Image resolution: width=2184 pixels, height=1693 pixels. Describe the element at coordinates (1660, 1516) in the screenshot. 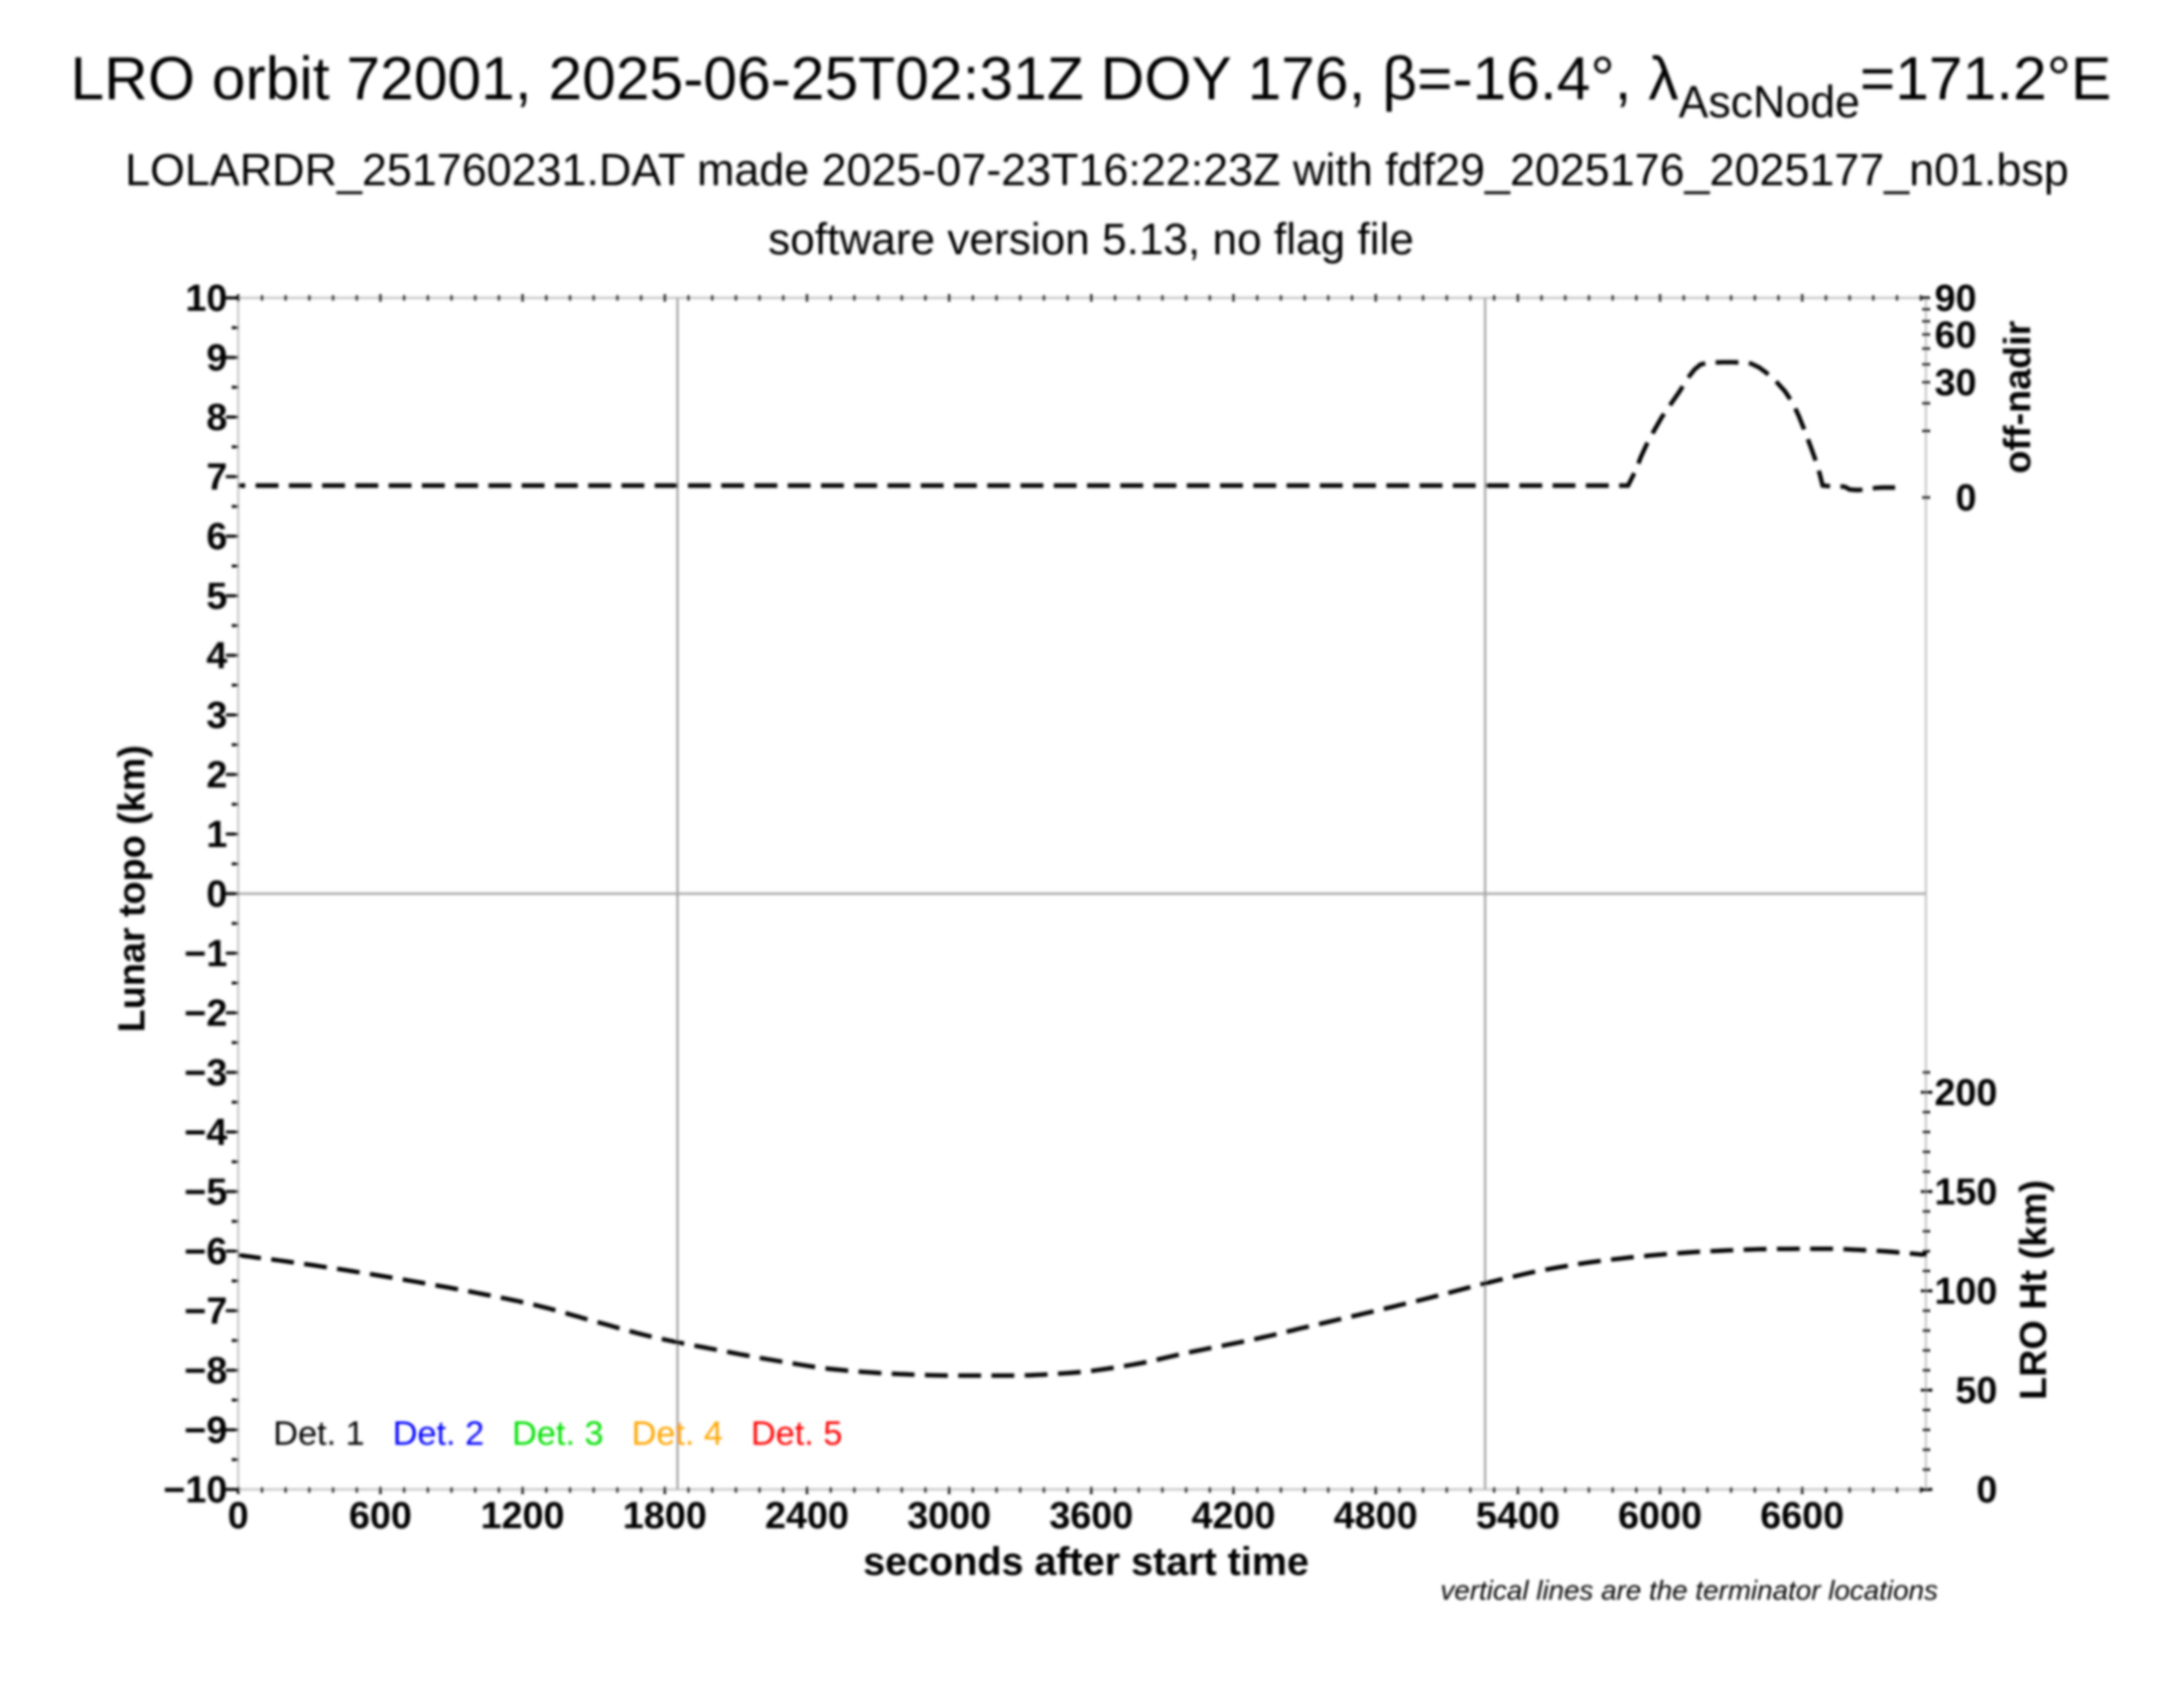

I see `svg-text: 6000` at that location.